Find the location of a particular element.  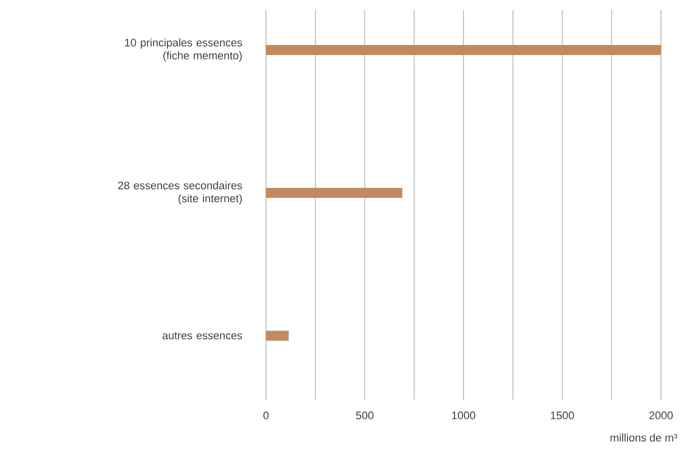

x-tick-label: 0 is located at coordinates (266, 416).